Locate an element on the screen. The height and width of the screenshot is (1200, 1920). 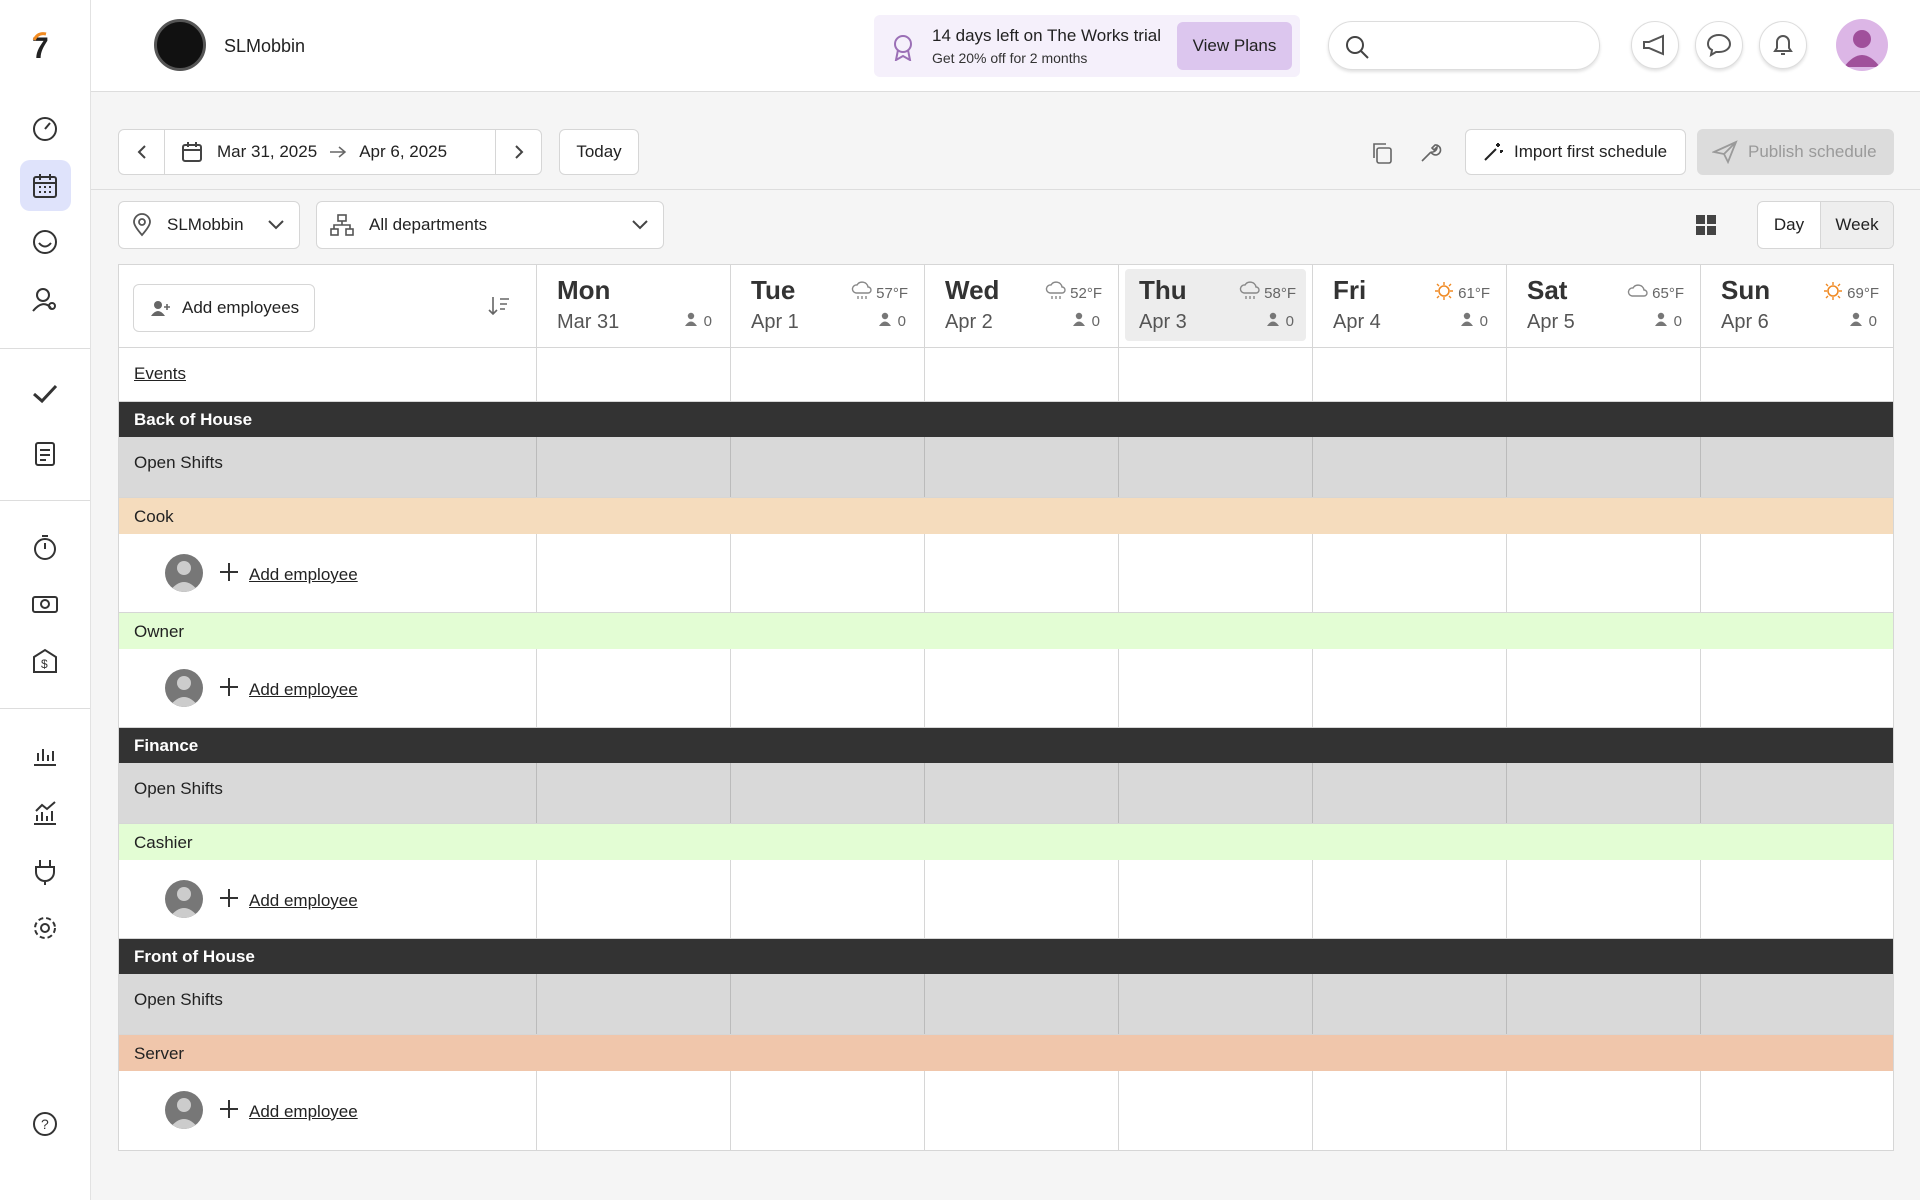
nav-help: ? is located at coordinates (45, 1124).